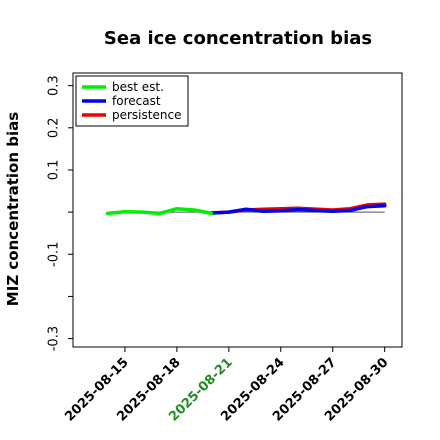 This screenshot has width=440, height=440. What do you see at coordinates (13, 209) in the screenshot?
I see `y-axis-label: MIZ concentration bias` at bounding box center [13, 209].